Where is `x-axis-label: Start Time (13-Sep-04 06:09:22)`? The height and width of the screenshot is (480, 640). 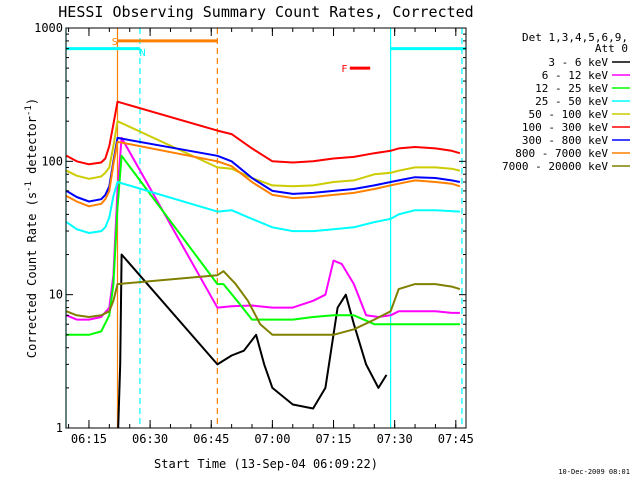 x-axis-label: Start Time (13-Sep-04 06:09:22) is located at coordinates (266, 464).